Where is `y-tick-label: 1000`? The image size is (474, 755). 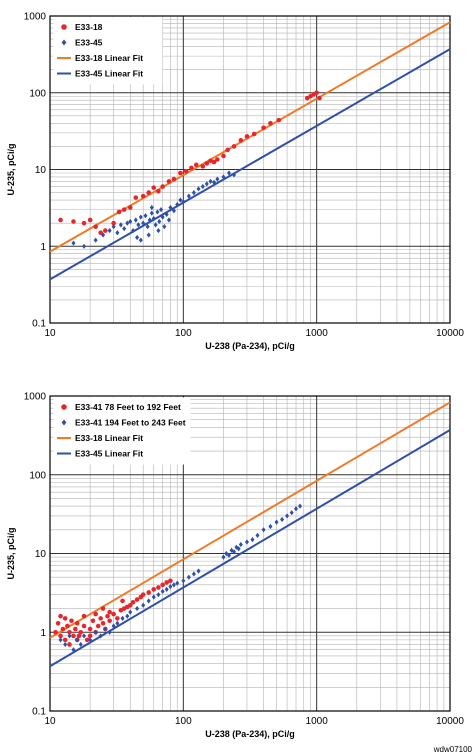 y-tick-label: 1000 is located at coordinates (35, 17).